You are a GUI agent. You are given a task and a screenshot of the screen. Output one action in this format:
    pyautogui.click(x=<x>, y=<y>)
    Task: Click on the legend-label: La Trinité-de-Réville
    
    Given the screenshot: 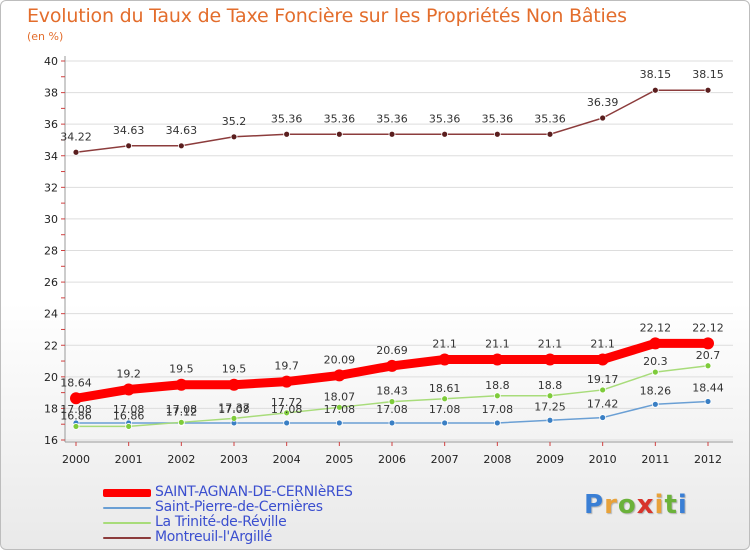 What is the action you would take?
    pyautogui.click(x=221, y=522)
    